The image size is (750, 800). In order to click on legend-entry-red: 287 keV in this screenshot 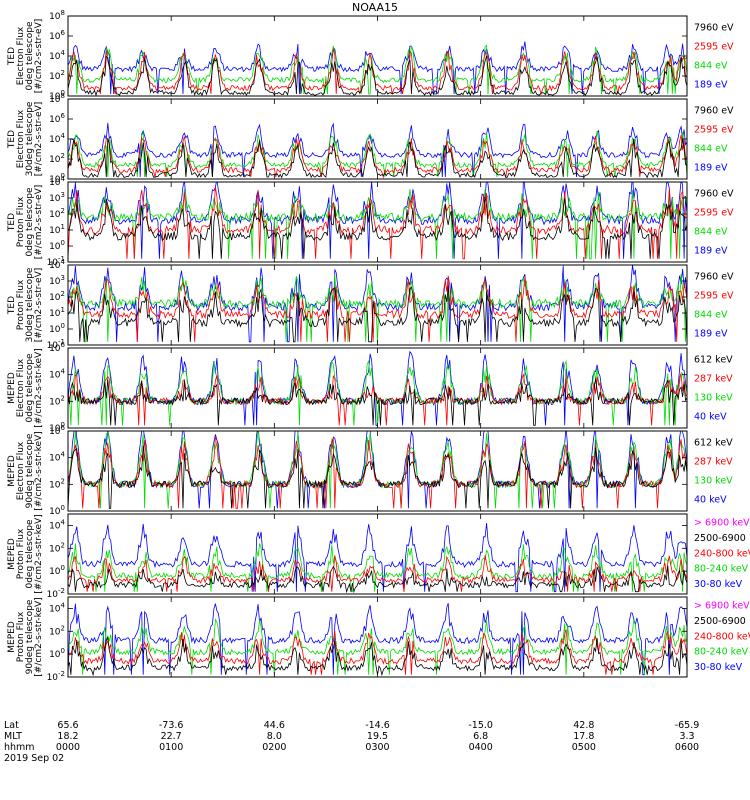, I will do `click(713, 461)`.